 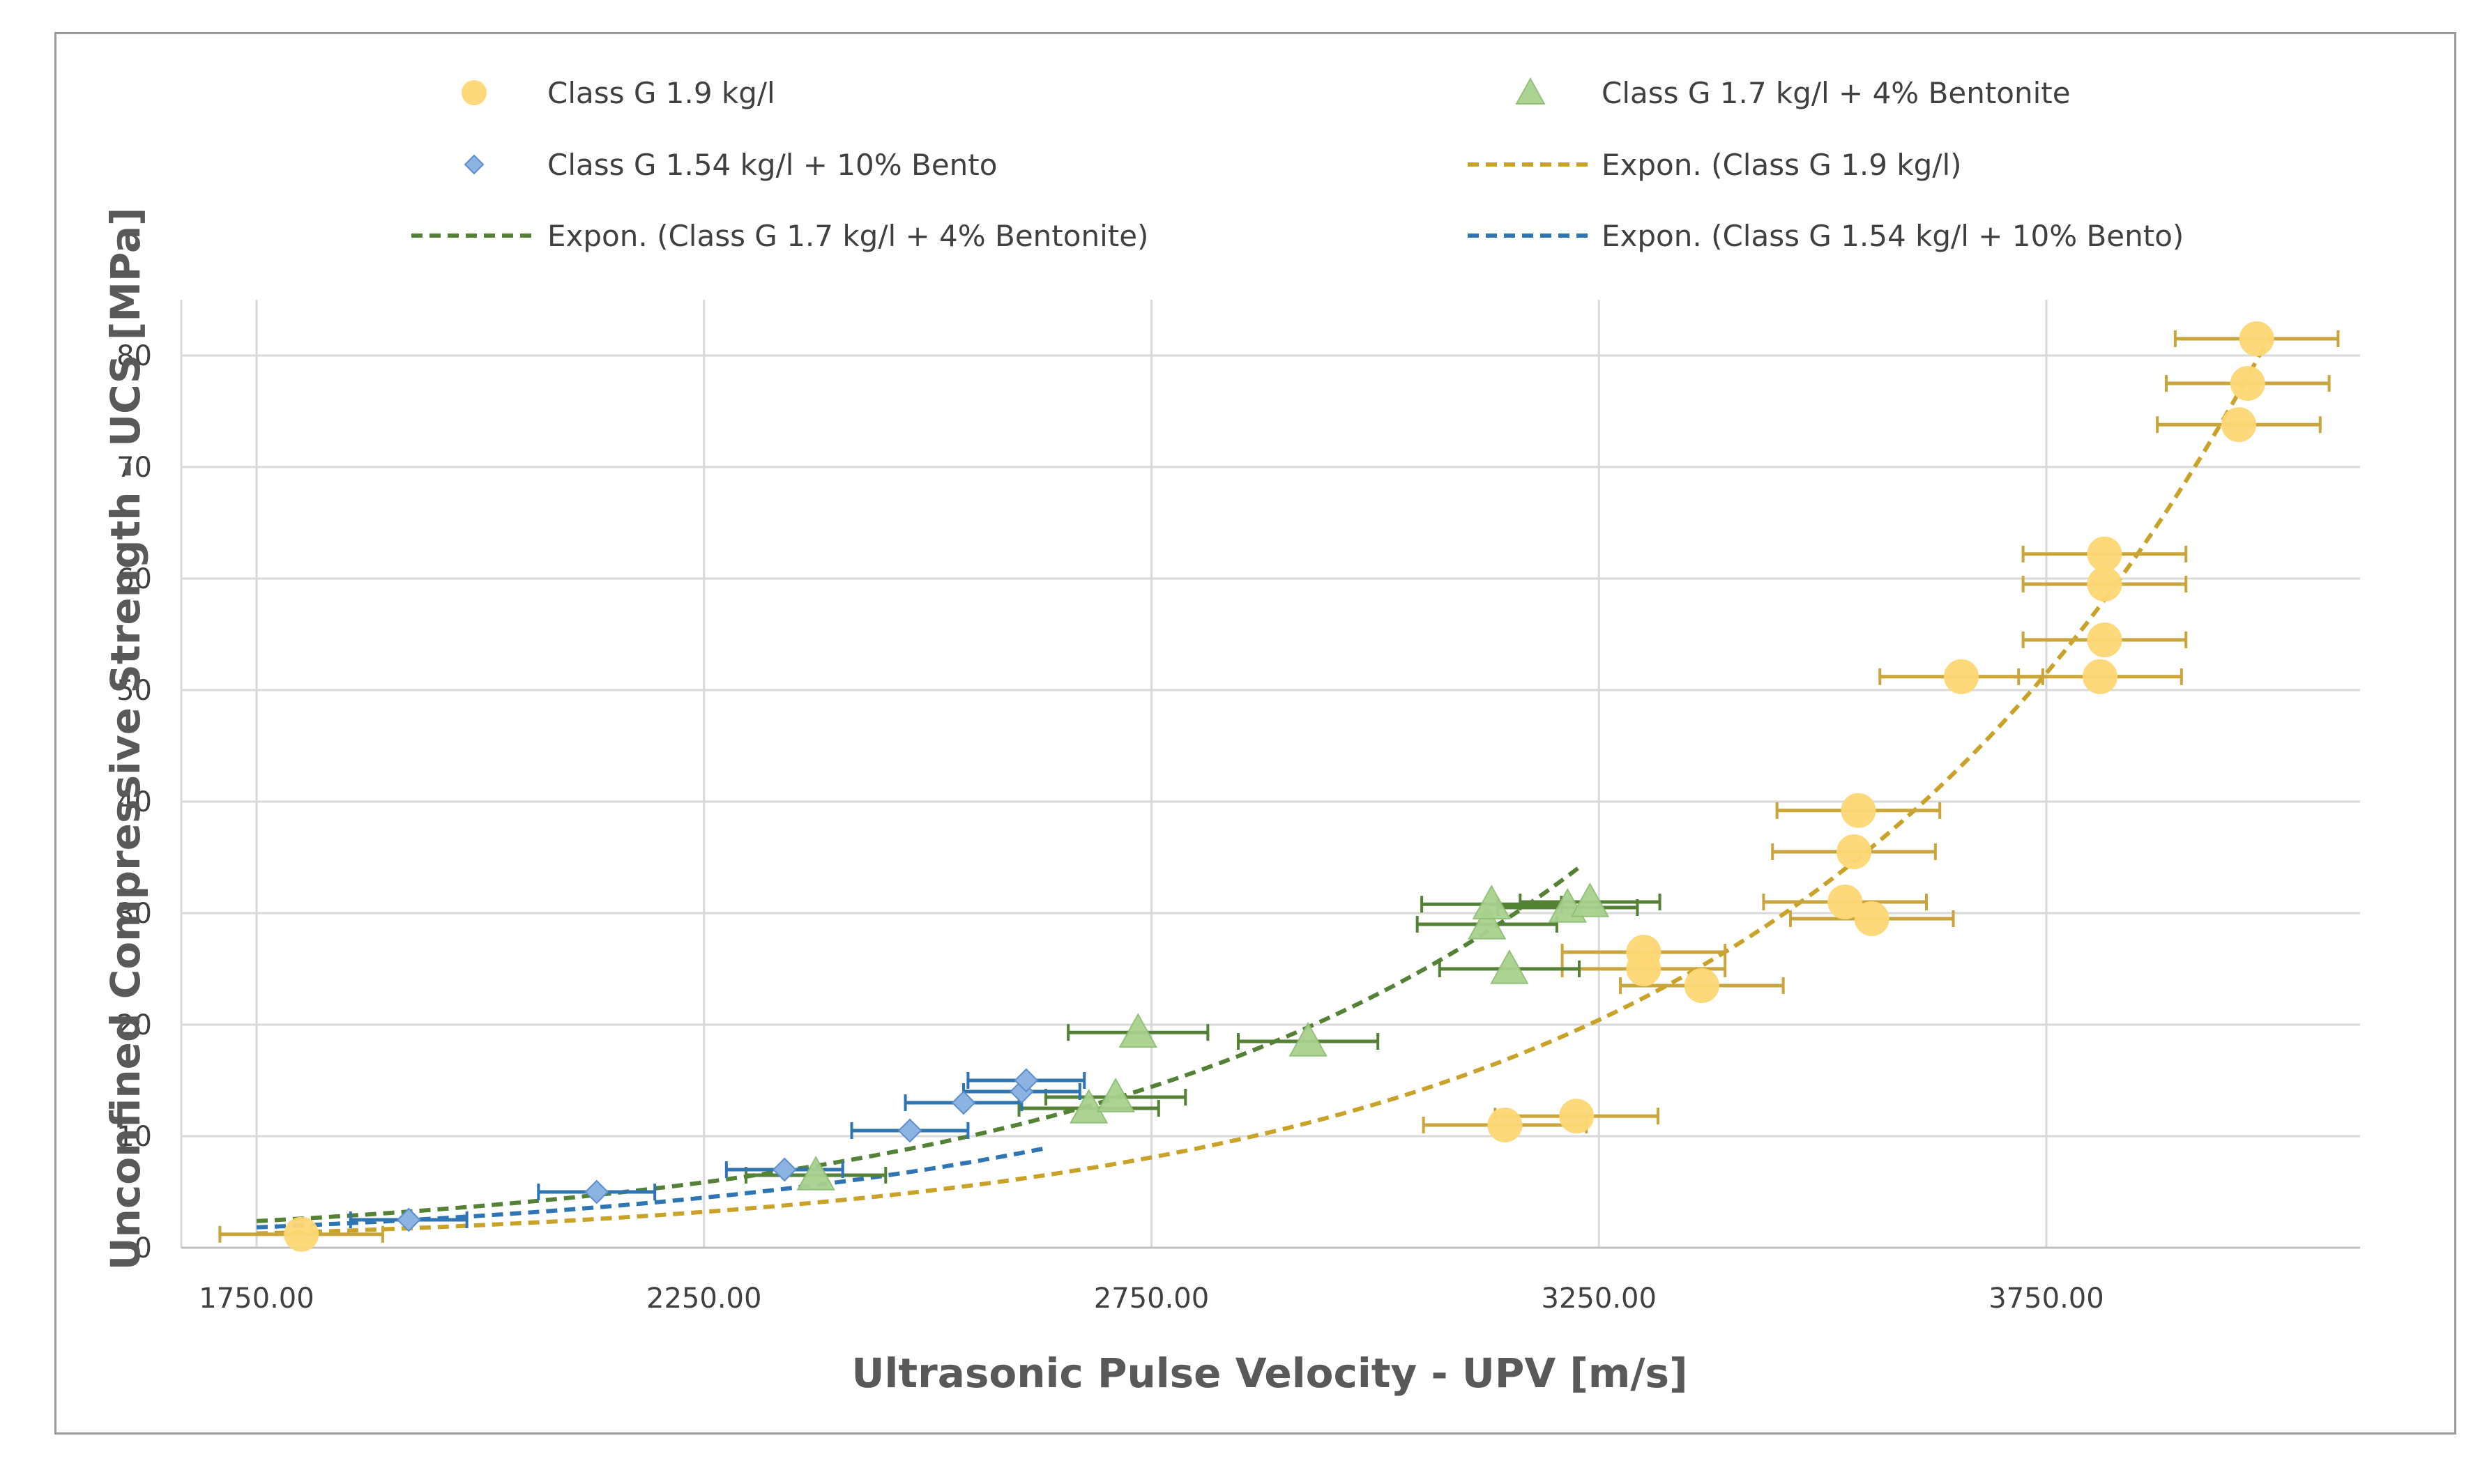 I want to click on x-tick-label: 3250.00, so click(x=1599, y=1299).